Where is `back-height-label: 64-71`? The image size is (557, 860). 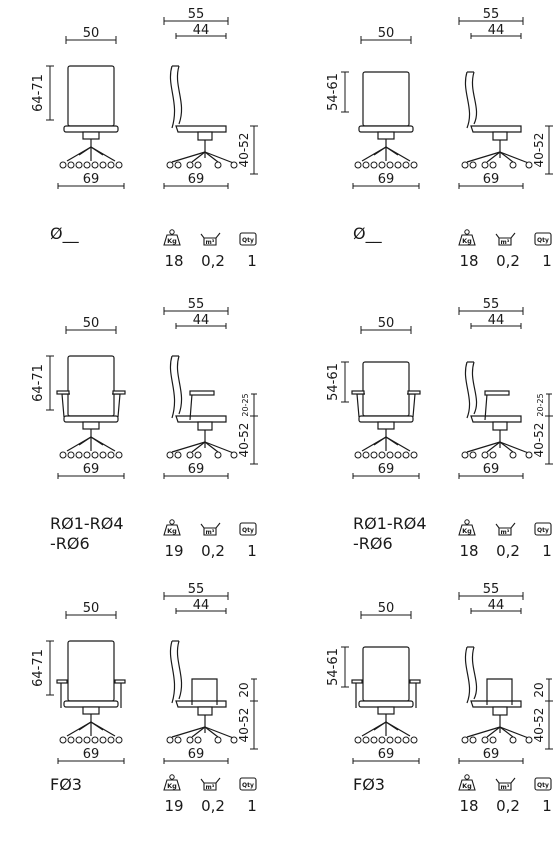
back-height-label: 64-71 is located at coordinates (38, 668).